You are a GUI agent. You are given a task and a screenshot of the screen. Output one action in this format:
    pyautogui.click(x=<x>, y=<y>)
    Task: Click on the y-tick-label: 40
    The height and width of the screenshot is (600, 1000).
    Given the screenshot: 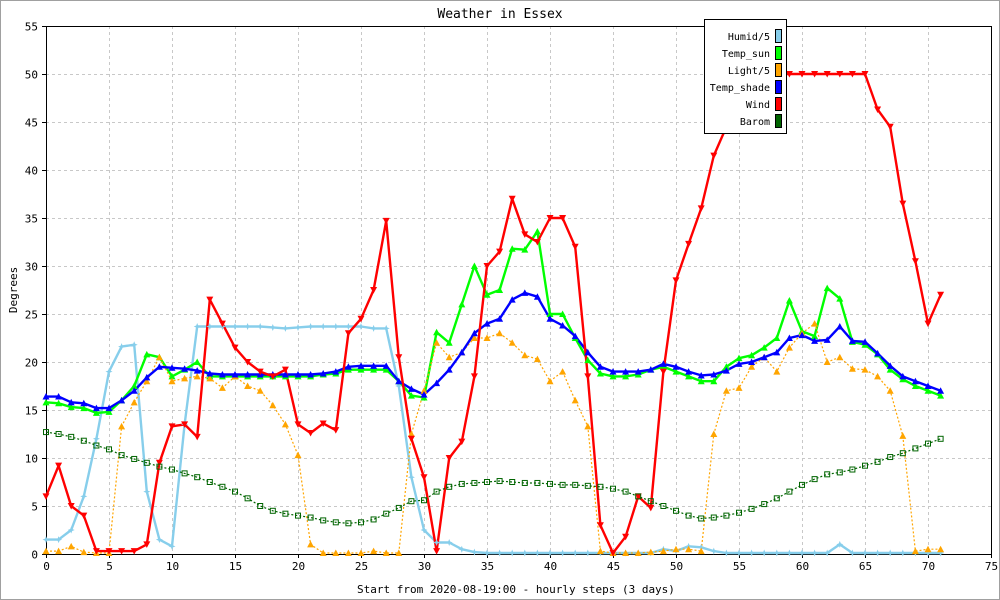 What is the action you would take?
    pyautogui.click(x=31, y=171)
    